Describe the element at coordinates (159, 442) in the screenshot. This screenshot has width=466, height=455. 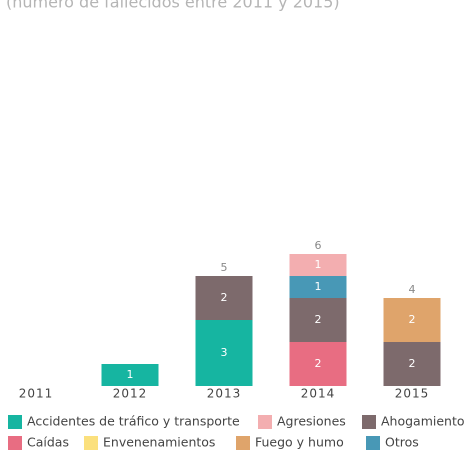
I see `legend-label: Envenenamientos` at that location.